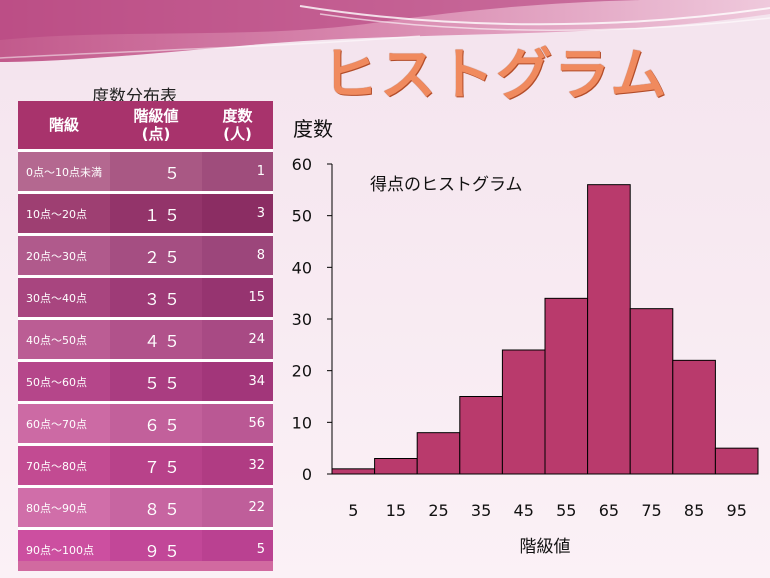 The height and width of the screenshot is (578, 770). I want to click on x-tick-label: 25, so click(438, 510).